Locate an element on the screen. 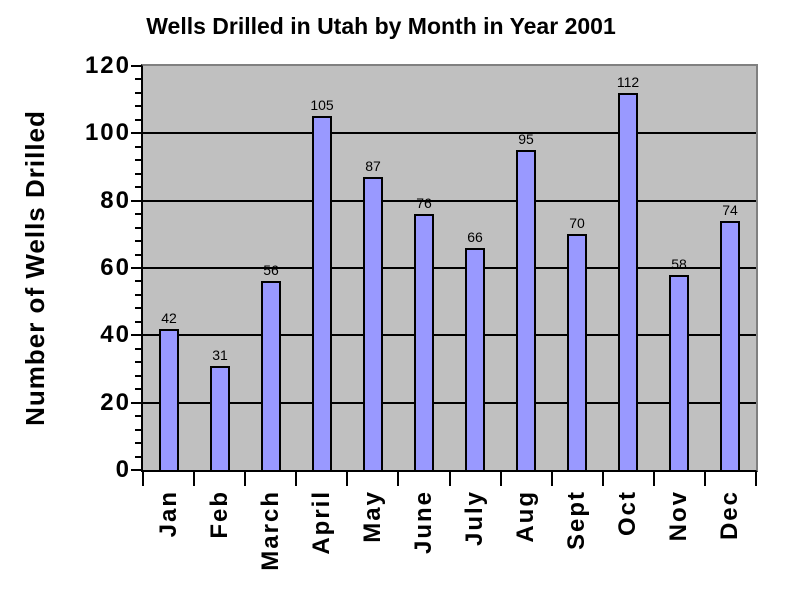 The image size is (800, 600). y-tick-label-0: 0 is located at coordinates (123, 469).